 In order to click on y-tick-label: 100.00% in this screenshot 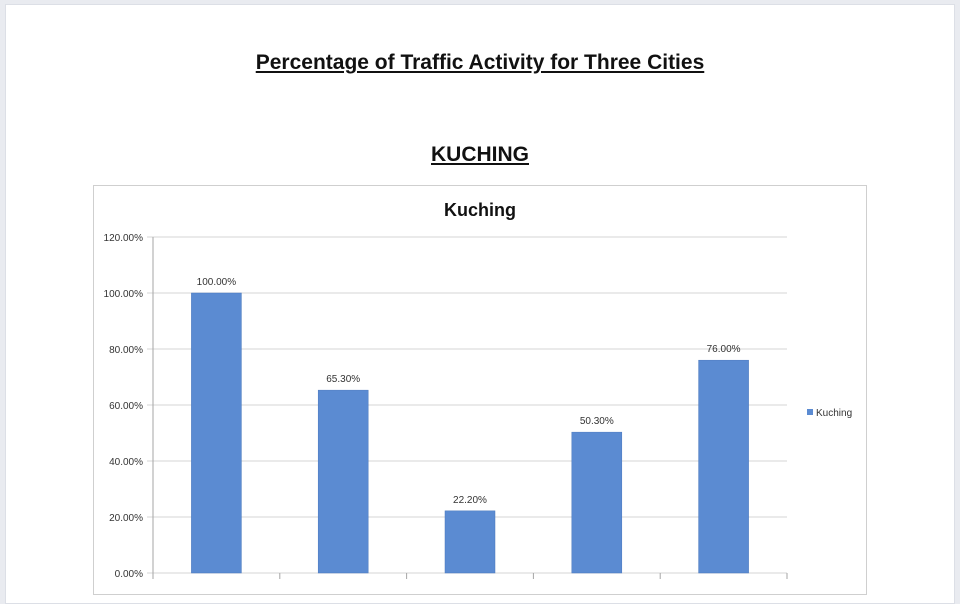, I will do `click(124, 294)`.